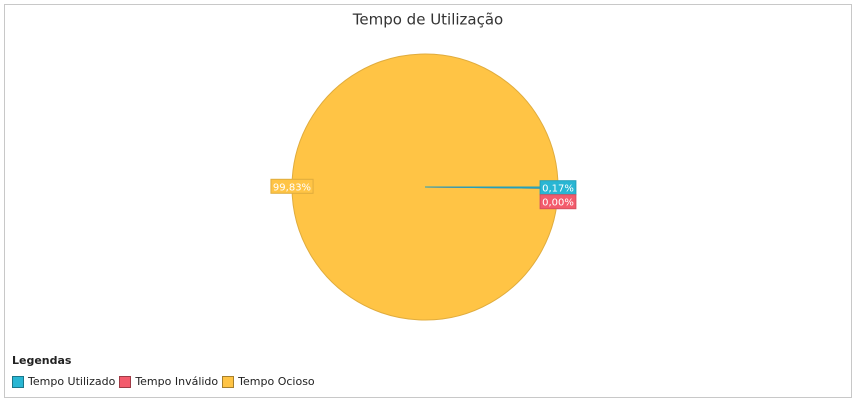 This screenshot has width=857, height=407. I want to click on legend-label: Tempo Ocioso, so click(276, 381).